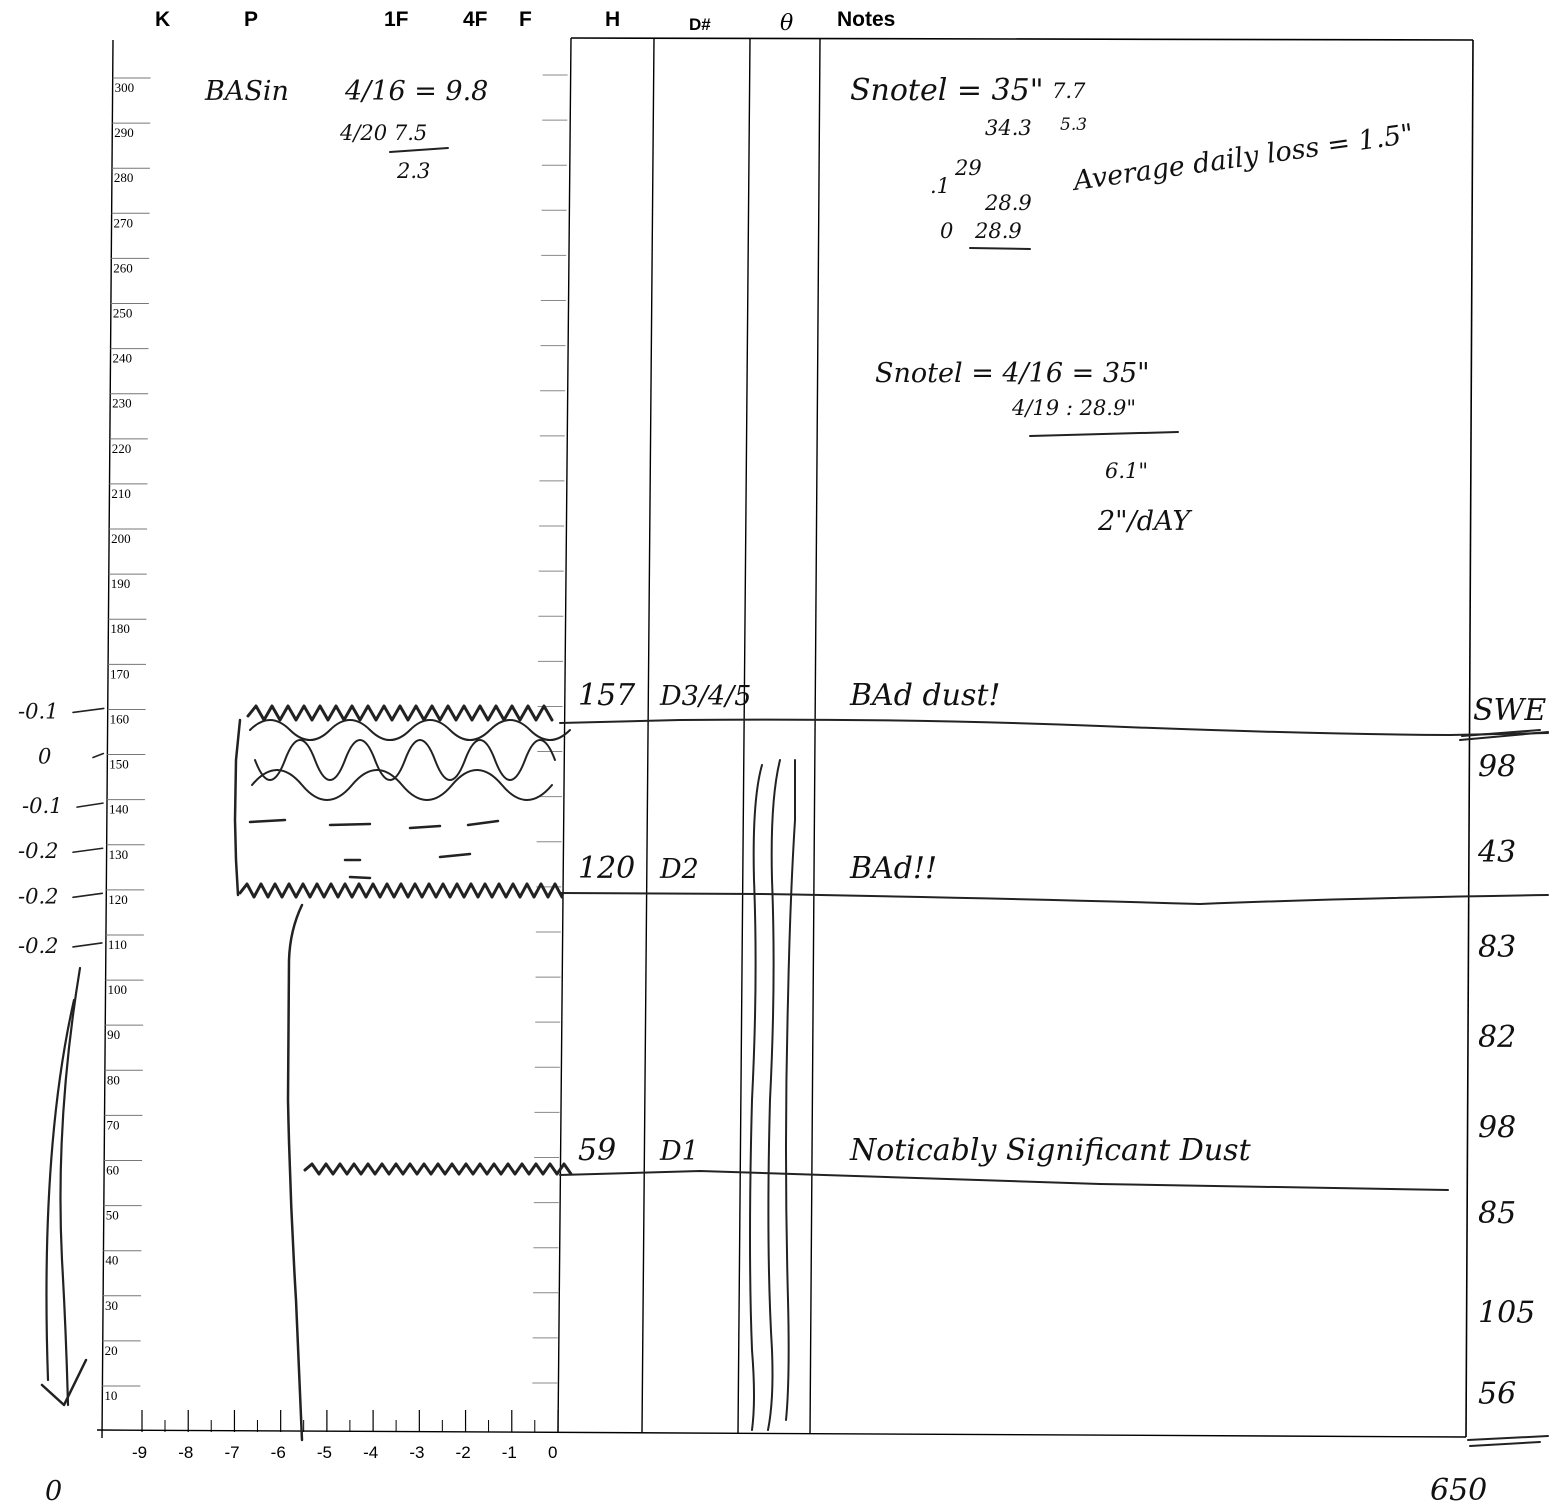 This screenshot has height=1505, width=1553. I want to click on layer-dust-id: D1, so click(679, 1151).